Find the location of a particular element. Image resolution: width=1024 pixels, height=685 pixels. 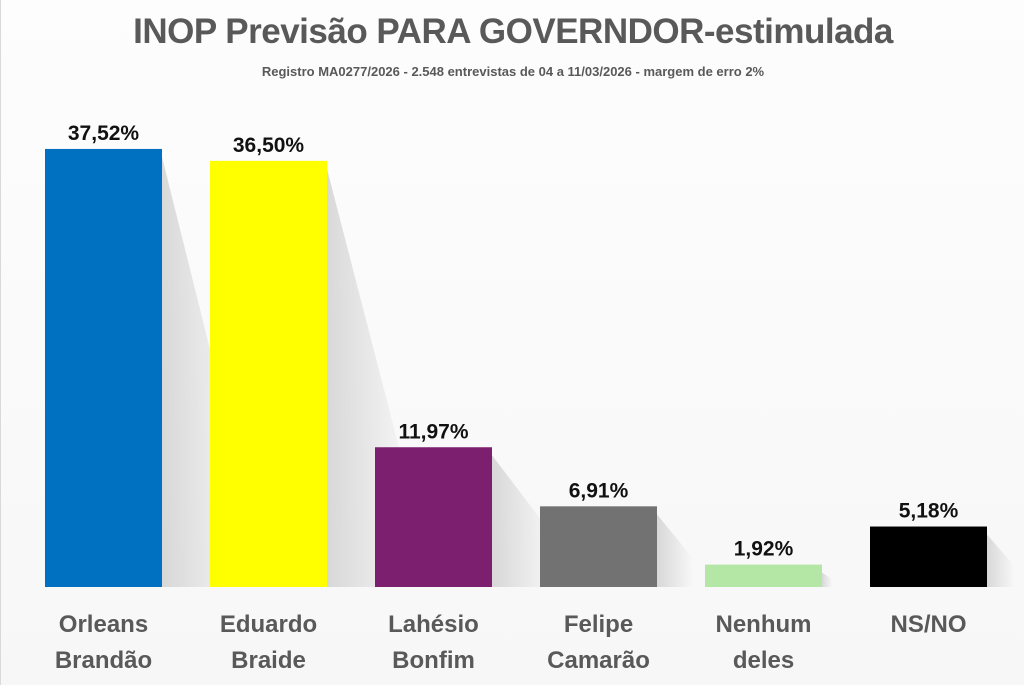

category-label: deles is located at coordinates (763, 660).